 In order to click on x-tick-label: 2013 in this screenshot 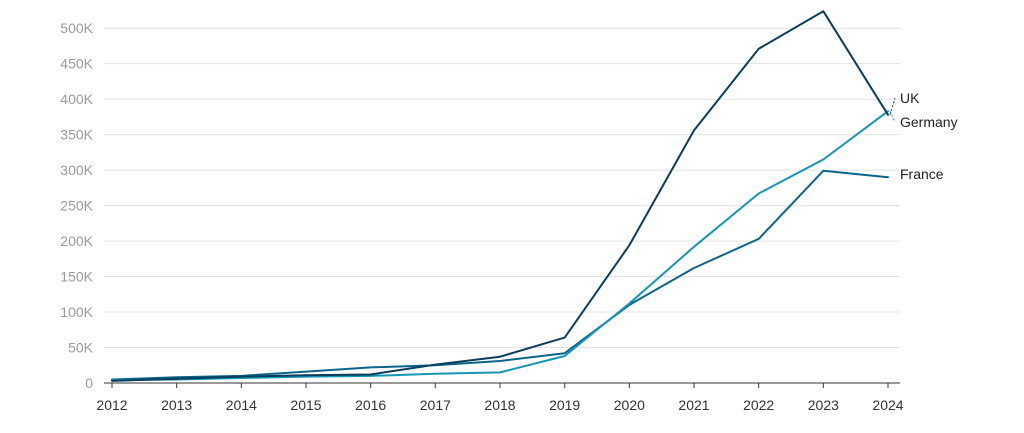, I will do `click(176, 405)`.